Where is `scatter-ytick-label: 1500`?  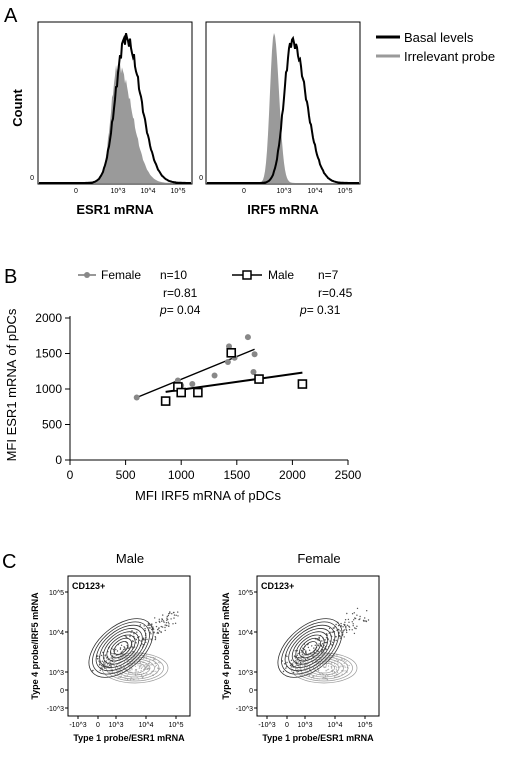
scatter-ytick-label: 1500 is located at coordinates (48, 354).